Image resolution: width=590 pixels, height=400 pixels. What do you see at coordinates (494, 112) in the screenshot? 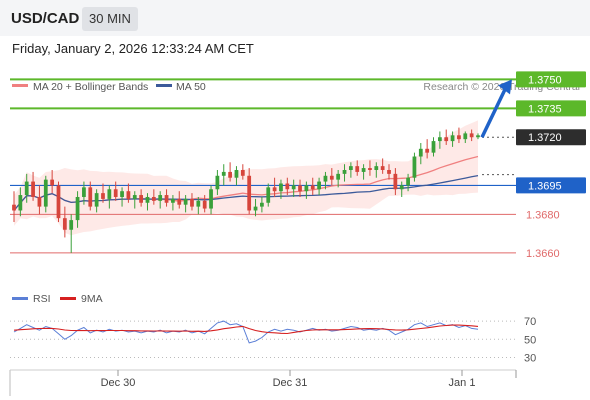
I see `forecast-arrow-shaft` at bounding box center [494, 112].